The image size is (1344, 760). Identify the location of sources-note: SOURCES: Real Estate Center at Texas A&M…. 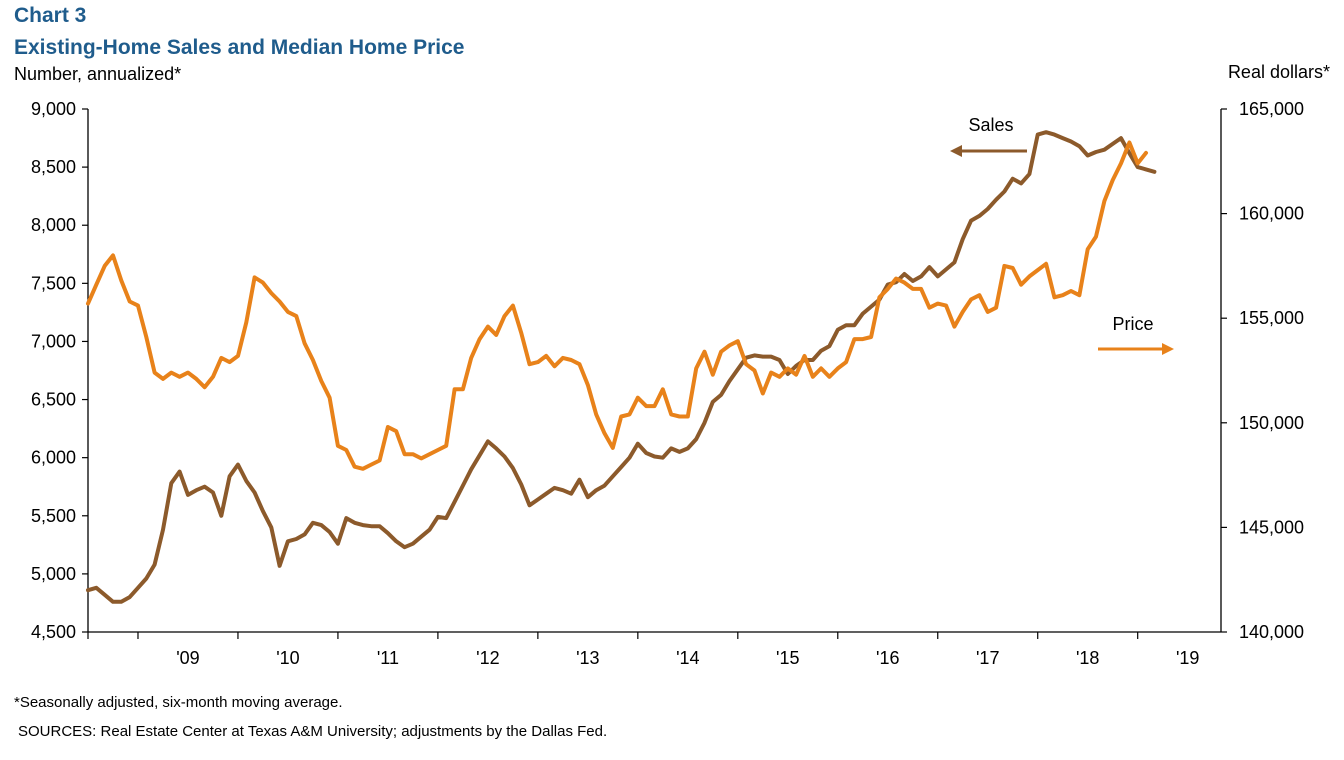
(313, 731).